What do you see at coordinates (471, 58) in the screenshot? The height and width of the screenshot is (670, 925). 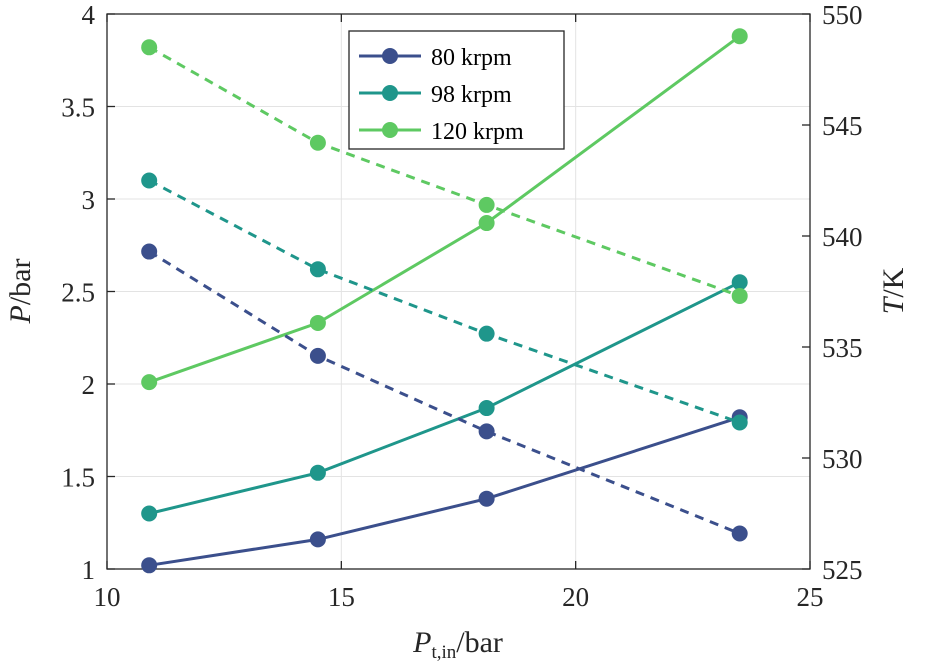 I see `legend-label: 80 krpm` at bounding box center [471, 58].